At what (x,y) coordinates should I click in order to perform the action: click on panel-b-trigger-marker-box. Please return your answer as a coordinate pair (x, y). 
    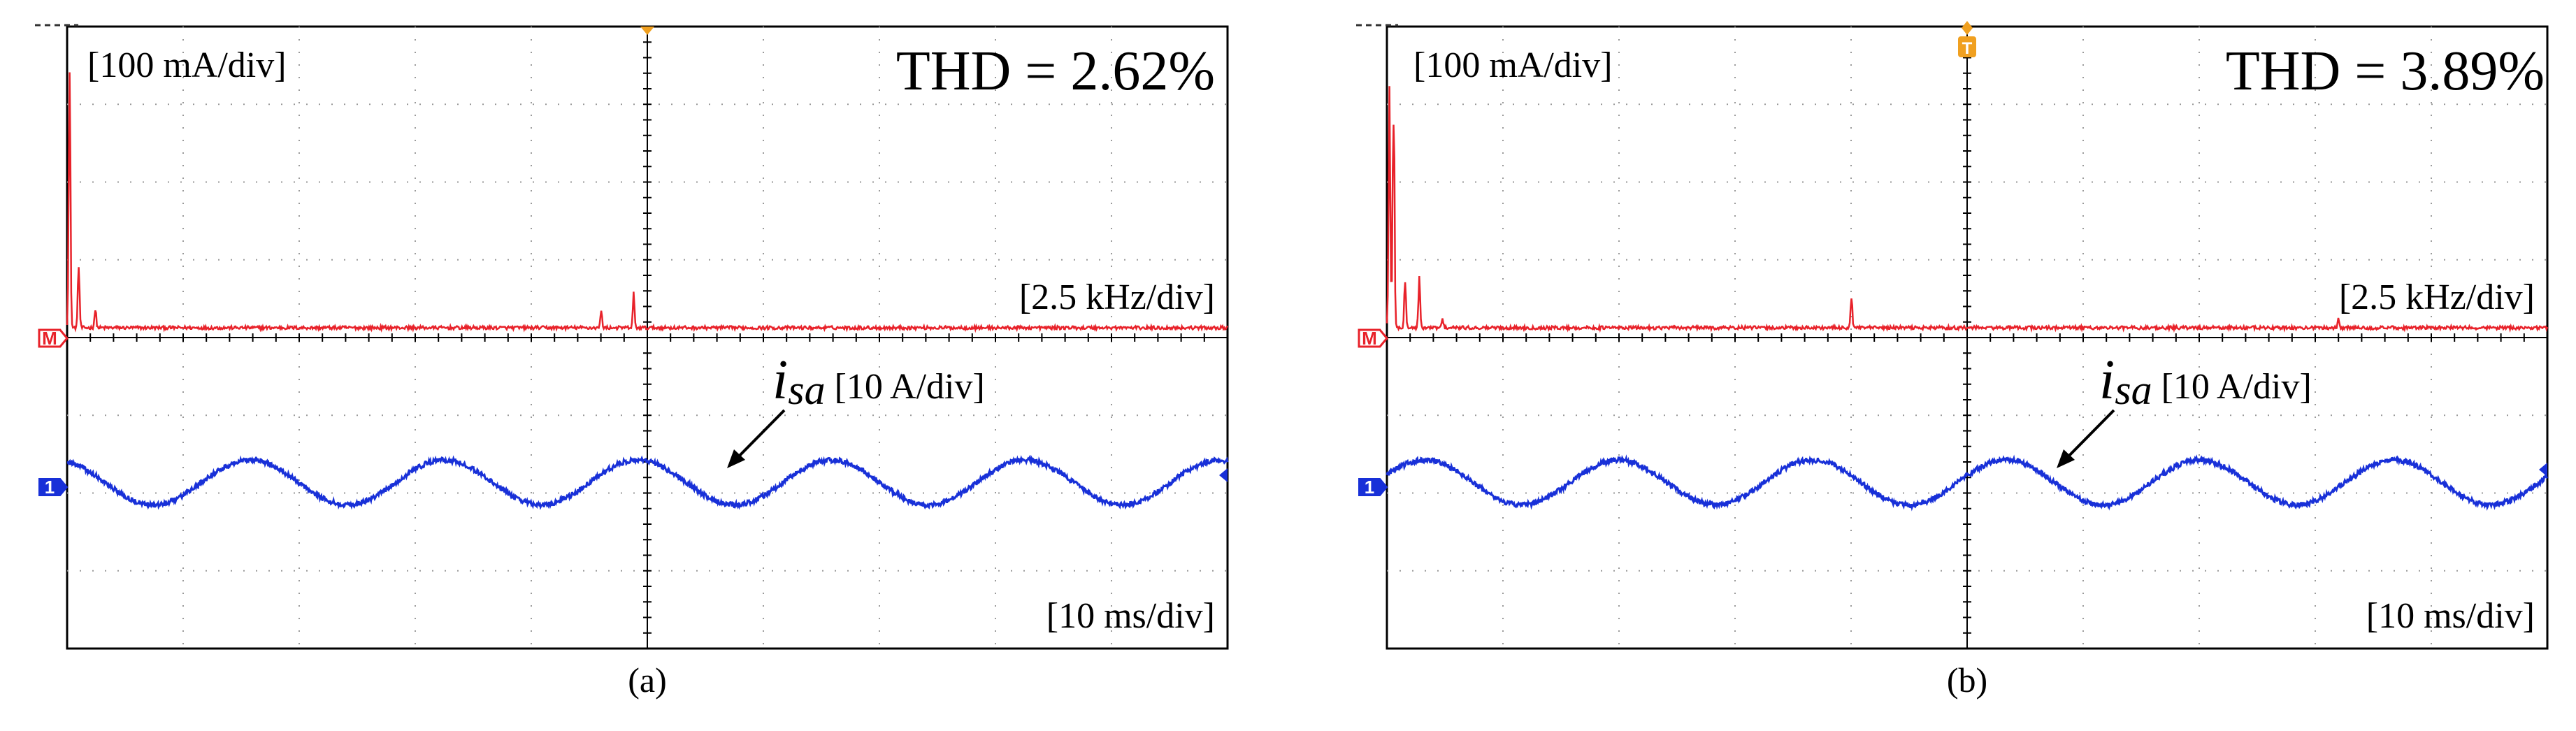
    Looking at the image, I should click on (1967, 46).